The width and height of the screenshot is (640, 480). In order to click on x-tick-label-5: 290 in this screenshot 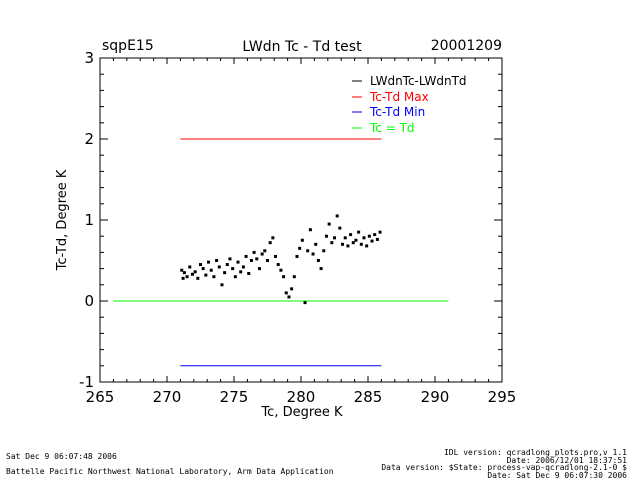, I will do `click(435, 397)`.